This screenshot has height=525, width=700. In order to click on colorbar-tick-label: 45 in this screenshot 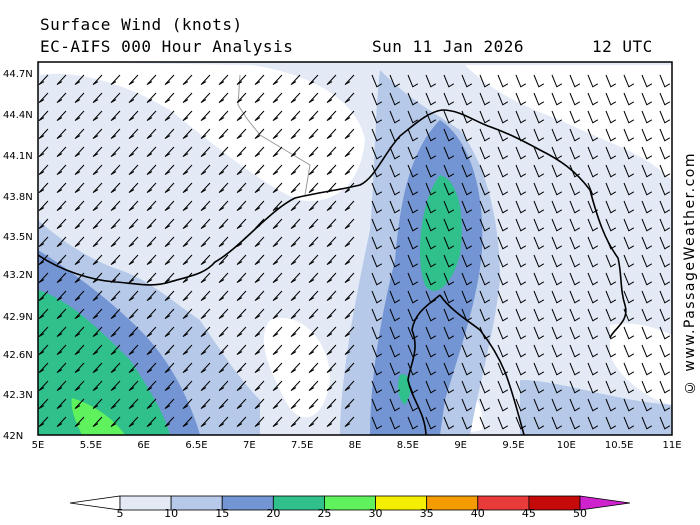, I will do `click(528, 513)`.